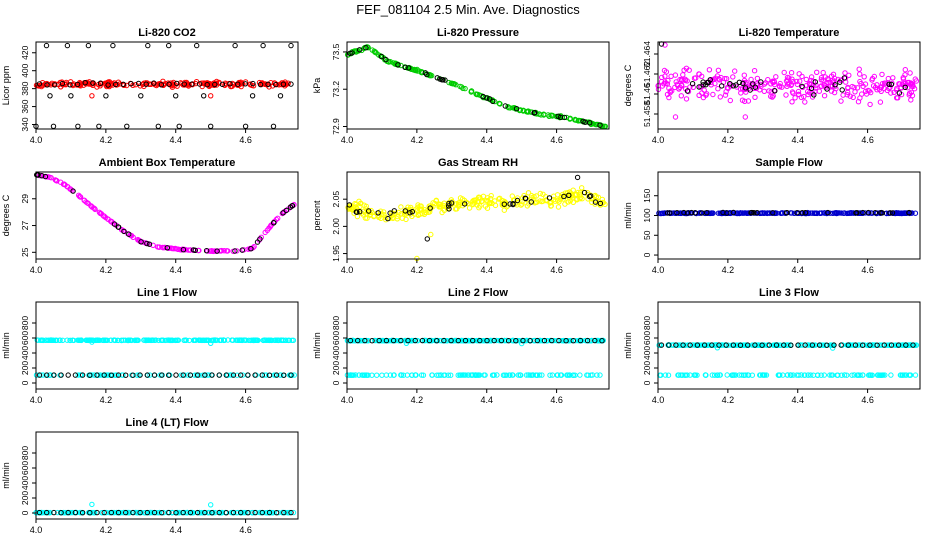 Image resolution: width=936 pixels, height=540 pixels. What do you see at coordinates (647, 254) in the screenshot?
I see `y-tick-label: 0` at bounding box center [647, 254].